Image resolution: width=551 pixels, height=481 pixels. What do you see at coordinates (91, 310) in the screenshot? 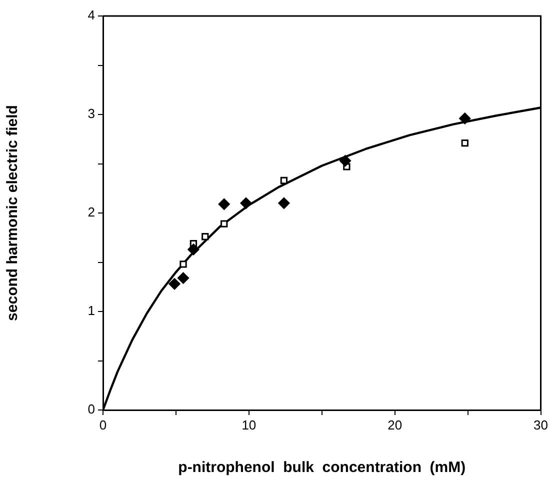
I see `y-tick-label: 1` at bounding box center [91, 310].